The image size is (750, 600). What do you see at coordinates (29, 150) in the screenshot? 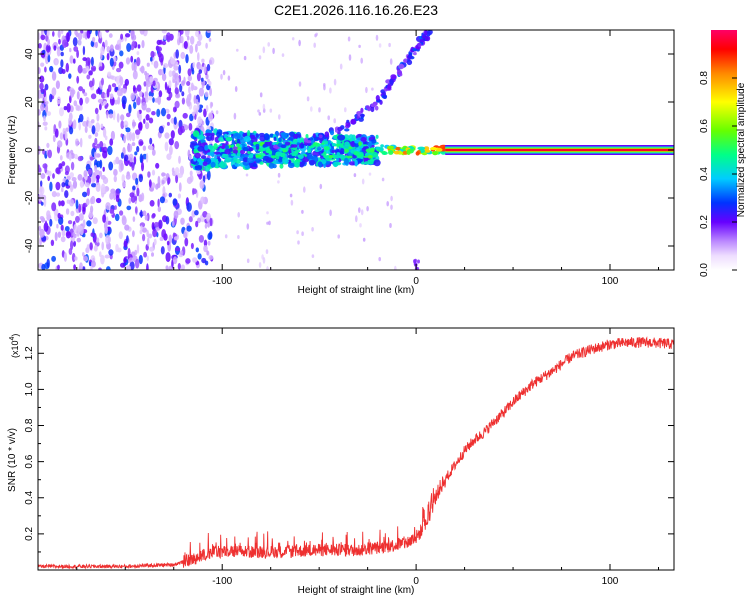
I see `spectrogram-ytick-label: 0` at bounding box center [29, 150].